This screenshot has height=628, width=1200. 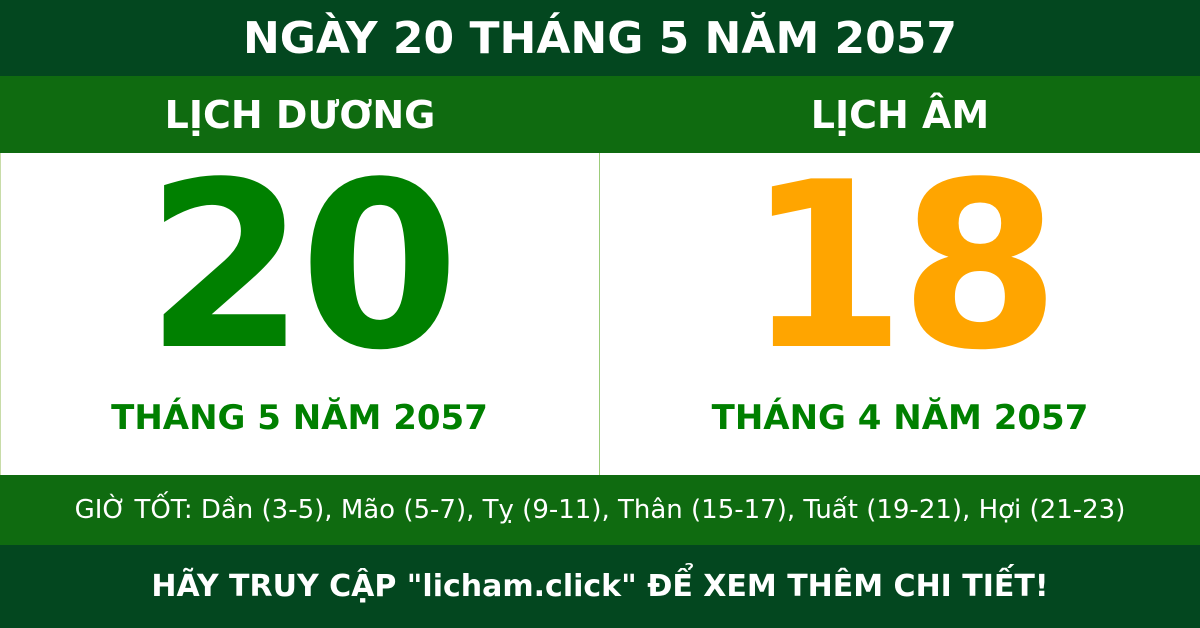 What do you see at coordinates (900, 418) in the screenshot?
I see `lunar-month-year: THÁNG 4 NĂM 2057` at bounding box center [900, 418].